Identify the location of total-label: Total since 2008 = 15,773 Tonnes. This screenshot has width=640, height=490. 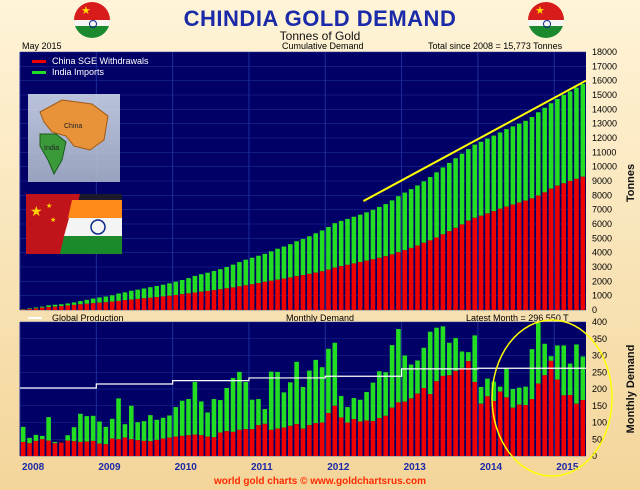
(495, 46).